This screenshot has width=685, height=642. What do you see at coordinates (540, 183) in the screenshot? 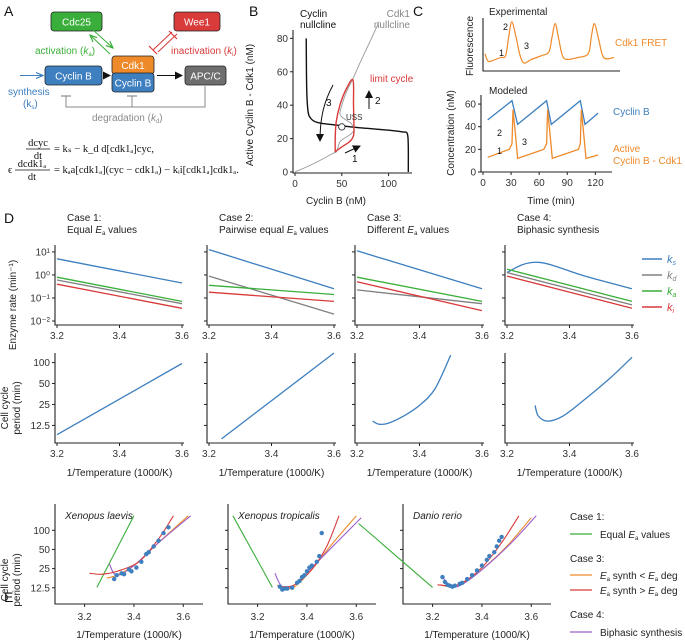
I see `c-xtick-label: 60` at bounding box center [540, 183].